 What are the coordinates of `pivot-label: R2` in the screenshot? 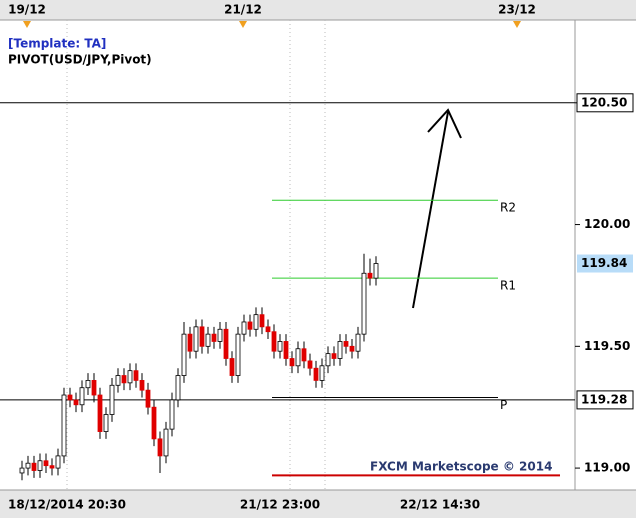 It's located at (508, 208).